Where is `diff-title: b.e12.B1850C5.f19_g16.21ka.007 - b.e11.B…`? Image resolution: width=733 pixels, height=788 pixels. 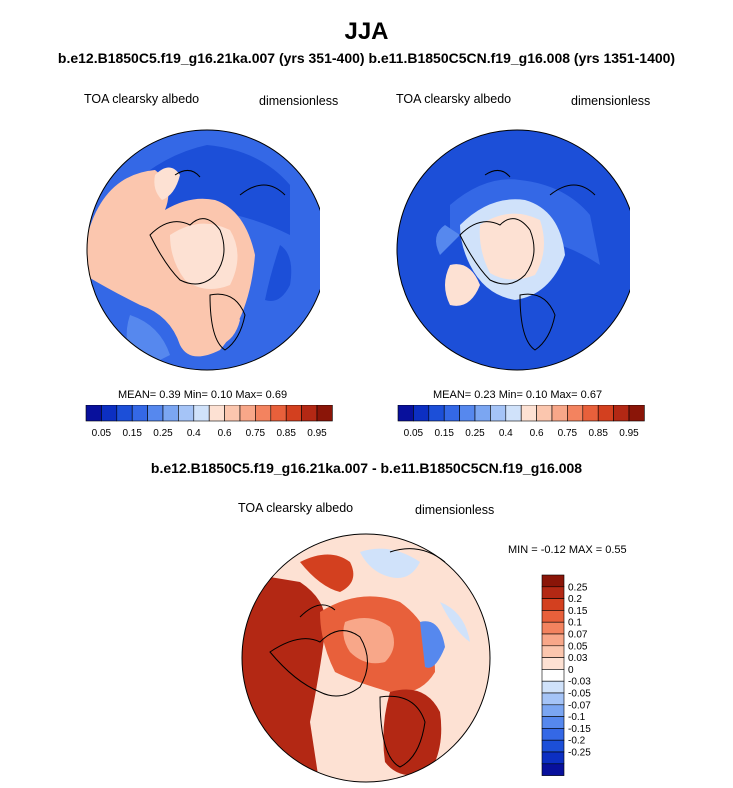 diff-title: b.e12.B1850C5.f19_g16.21ka.007 - b.e11.B… is located at coordinates (366, 468).